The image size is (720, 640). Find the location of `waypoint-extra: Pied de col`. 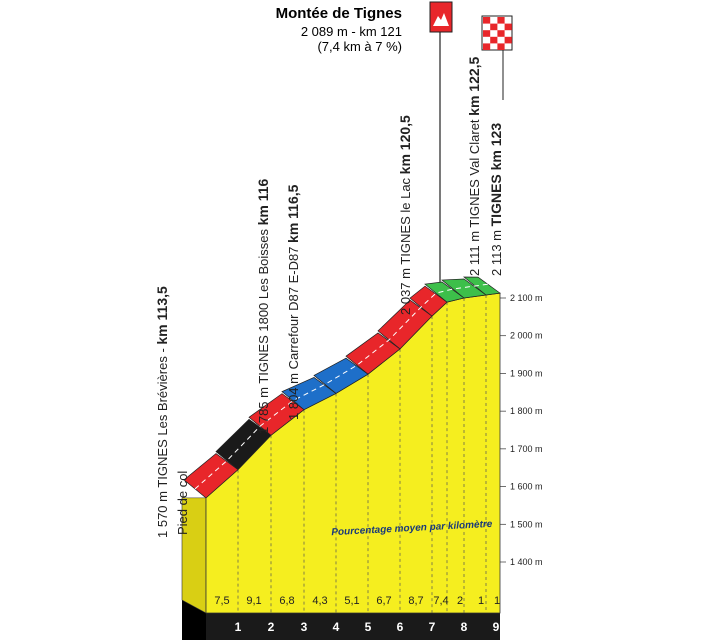

waypoint-extra: Pied de col is located at coordinates (182, 503).